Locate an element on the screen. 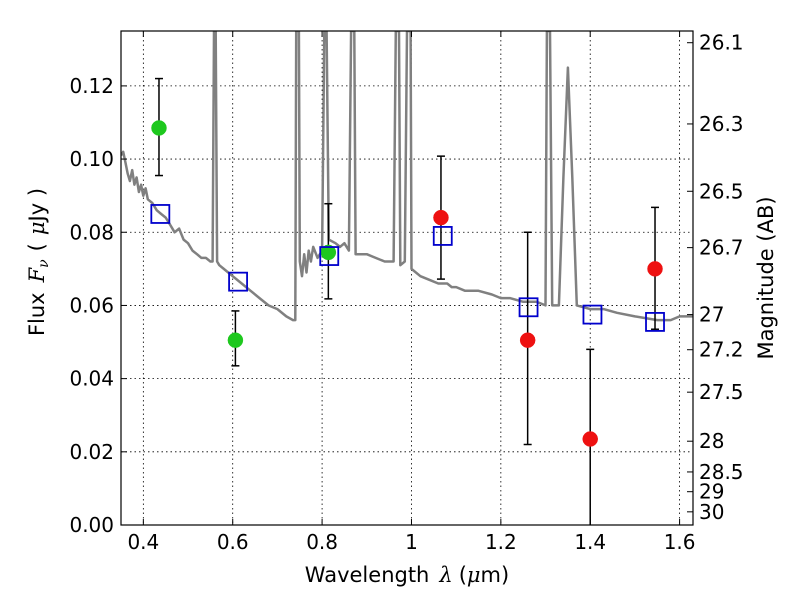 The width and height of the screenshot is (800, 600). y2-axis-label: Magnitude (AB) is located at coordinates (766, 277).